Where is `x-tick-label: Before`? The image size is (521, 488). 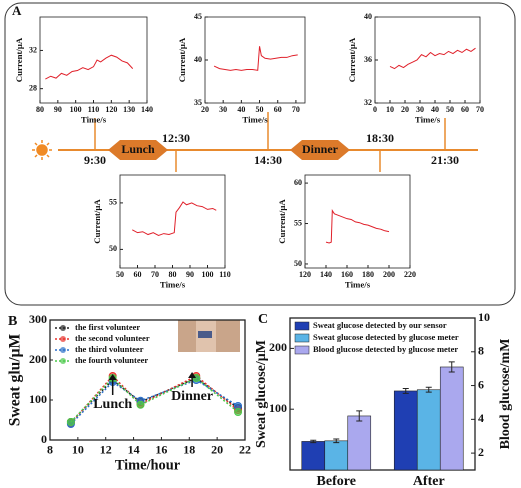
x-tick-label: Before is located at coordinates (336, 481).